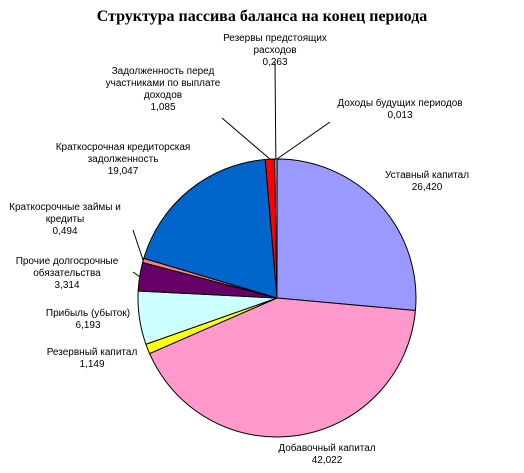 The height and width of the screenshot is (473, 524). I want to click on value-label: 26,420, so click(427, 187).